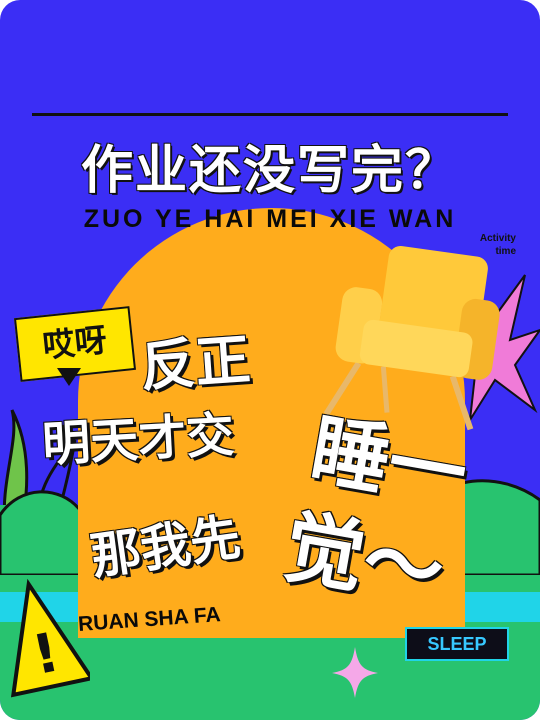  What do you see at coordinates (270, 114) in the screenshot?
I see `top-rule` at bounding box center [270, 114].